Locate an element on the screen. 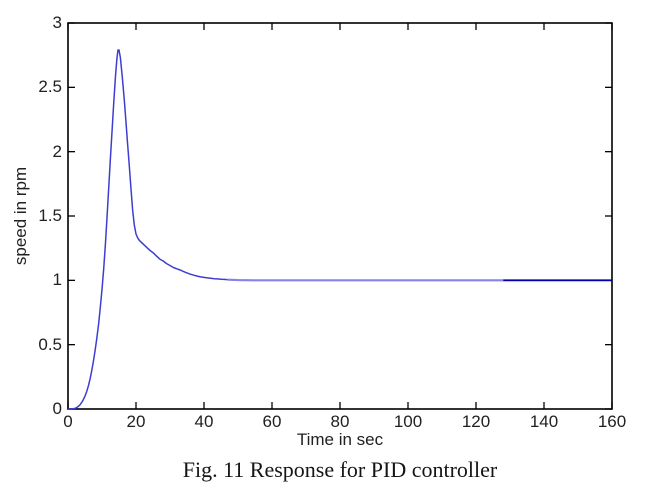 This screenshot has width=657, height=497. x-tick-label: 140 is located at coordinates (544, 421).